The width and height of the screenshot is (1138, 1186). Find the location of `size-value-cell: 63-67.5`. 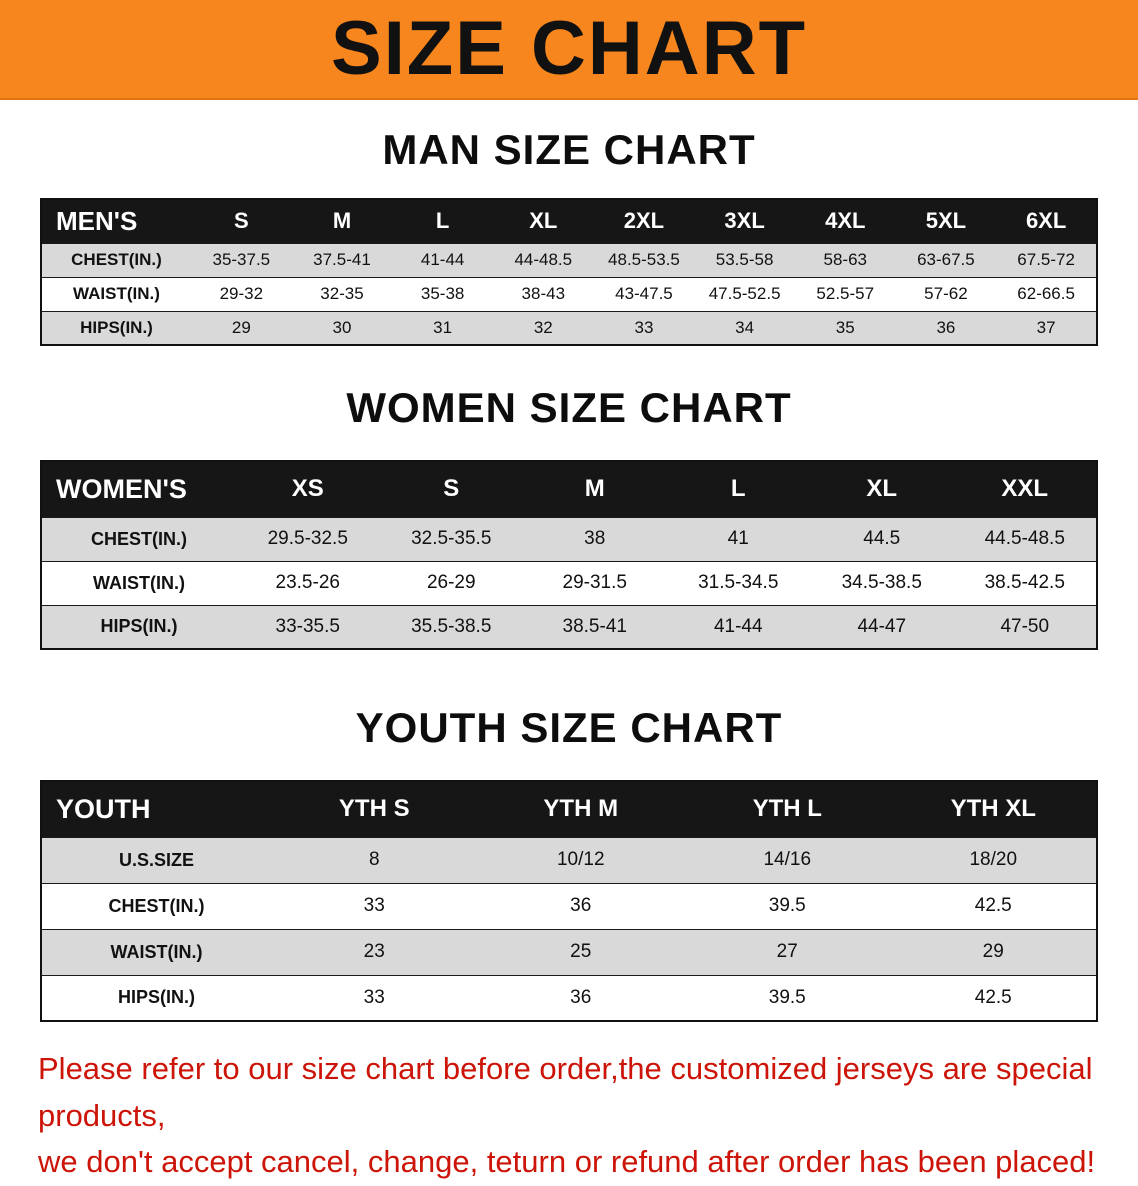

size-value-cell: 63-67.5 is located at coordinates (946, 259).